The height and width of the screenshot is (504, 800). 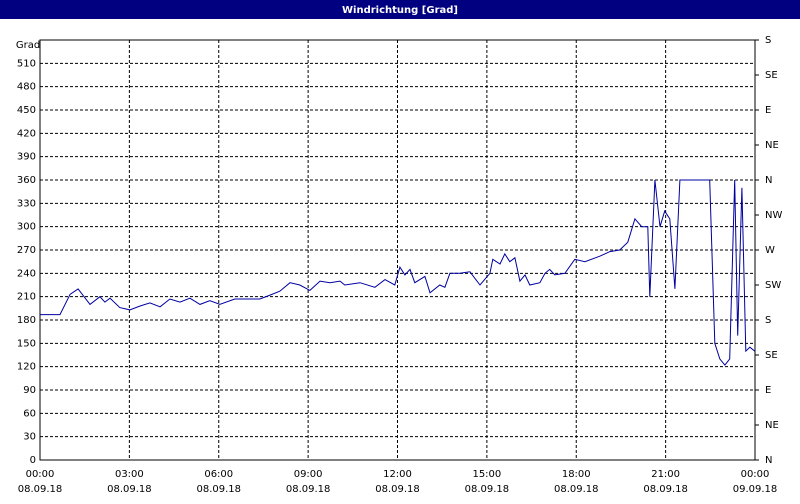 What do you see at coordinates (26, 343) in the screenshot?
I see `y-tick-label: 150` at bounding box center [26, 343].